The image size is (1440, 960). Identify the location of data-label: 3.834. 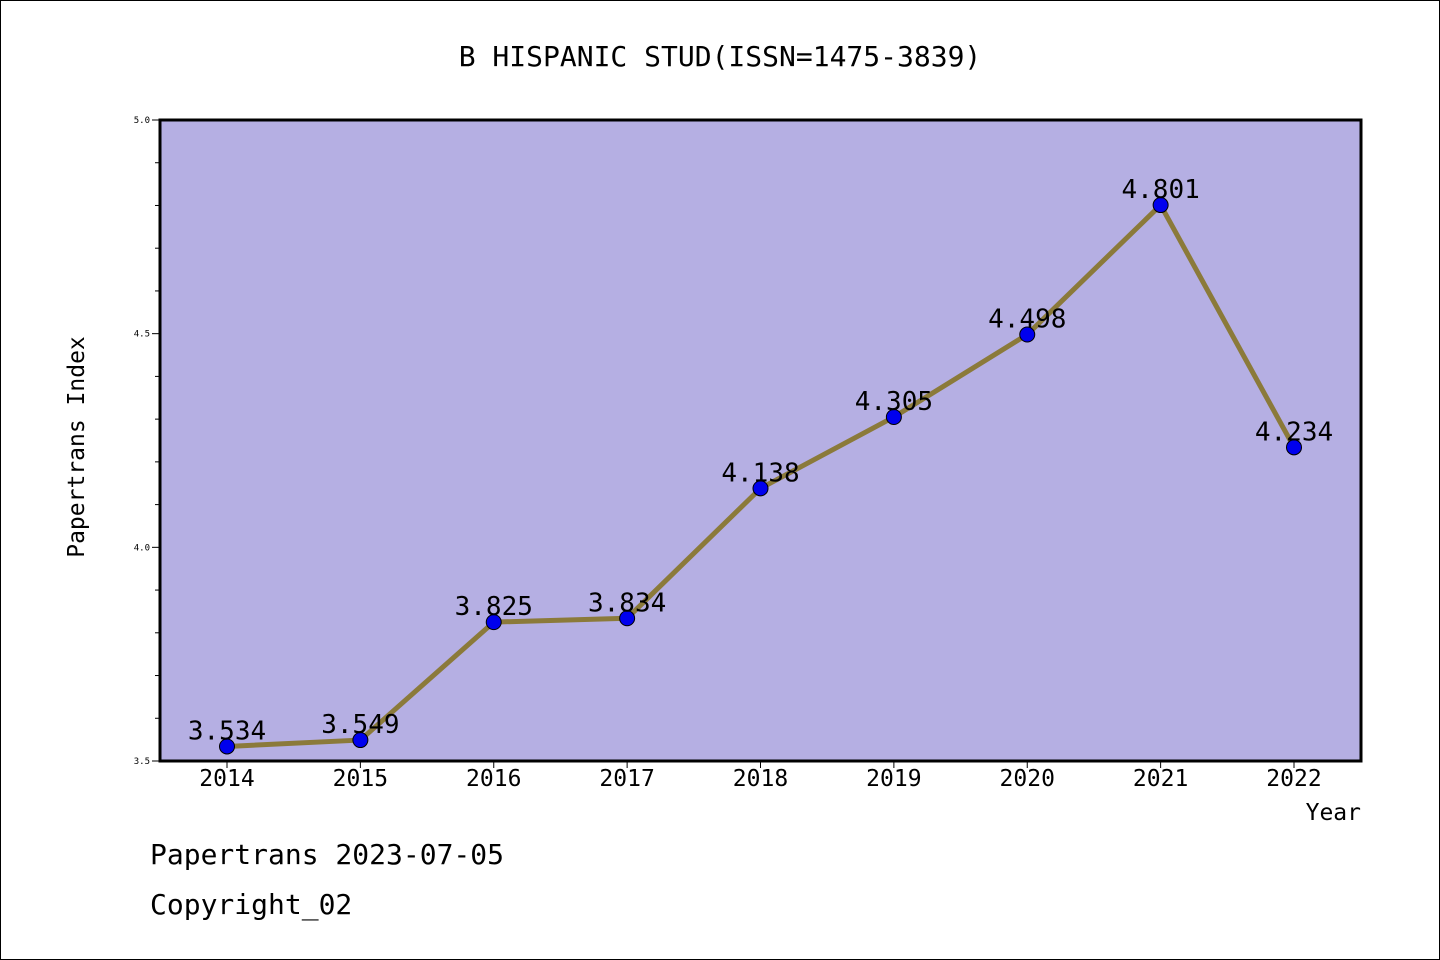
(627, 603).